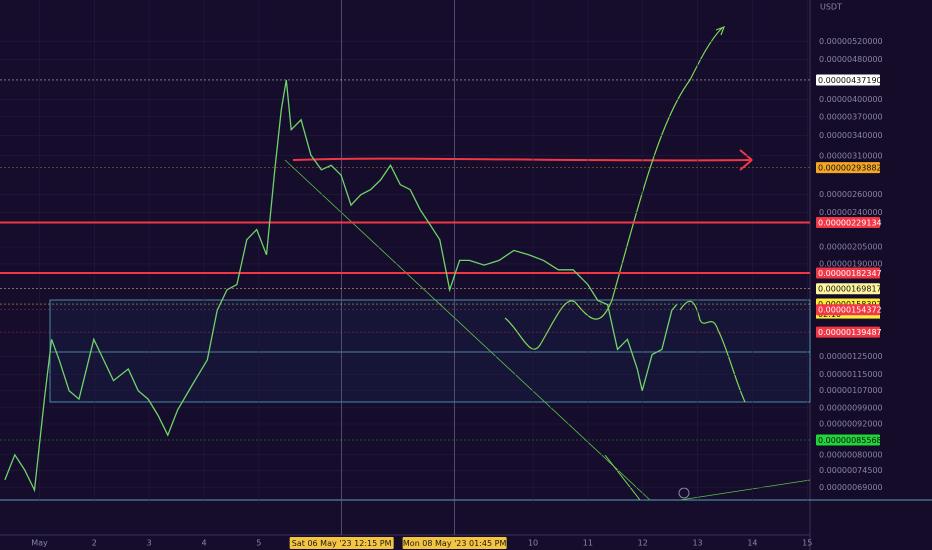  I want to click on y-tick-label: 0.00000074500, so click(851, 470).